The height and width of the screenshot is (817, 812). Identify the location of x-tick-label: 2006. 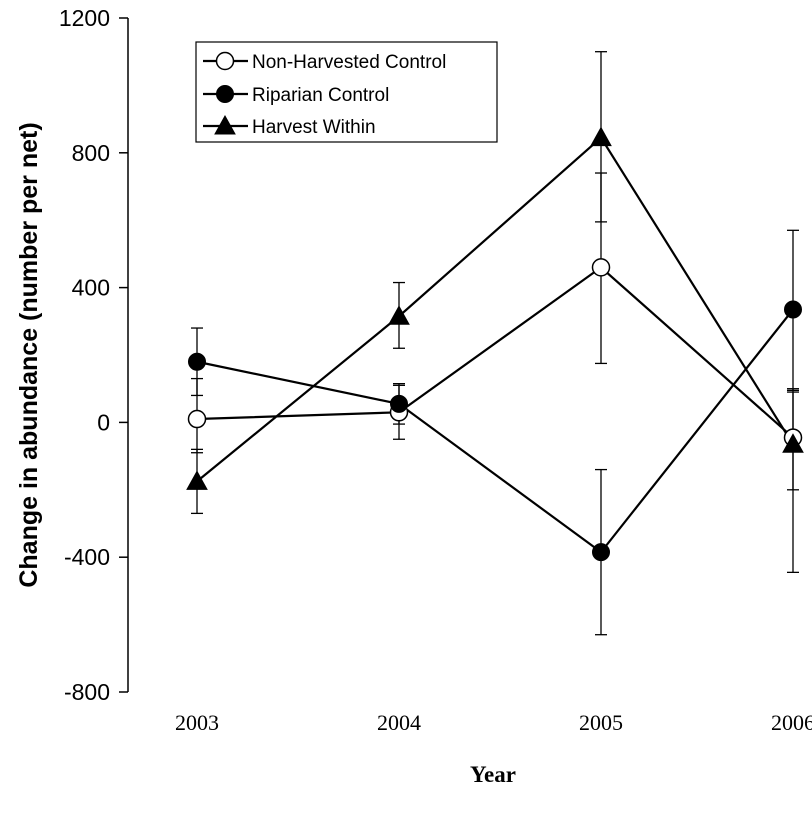
(791, 722).